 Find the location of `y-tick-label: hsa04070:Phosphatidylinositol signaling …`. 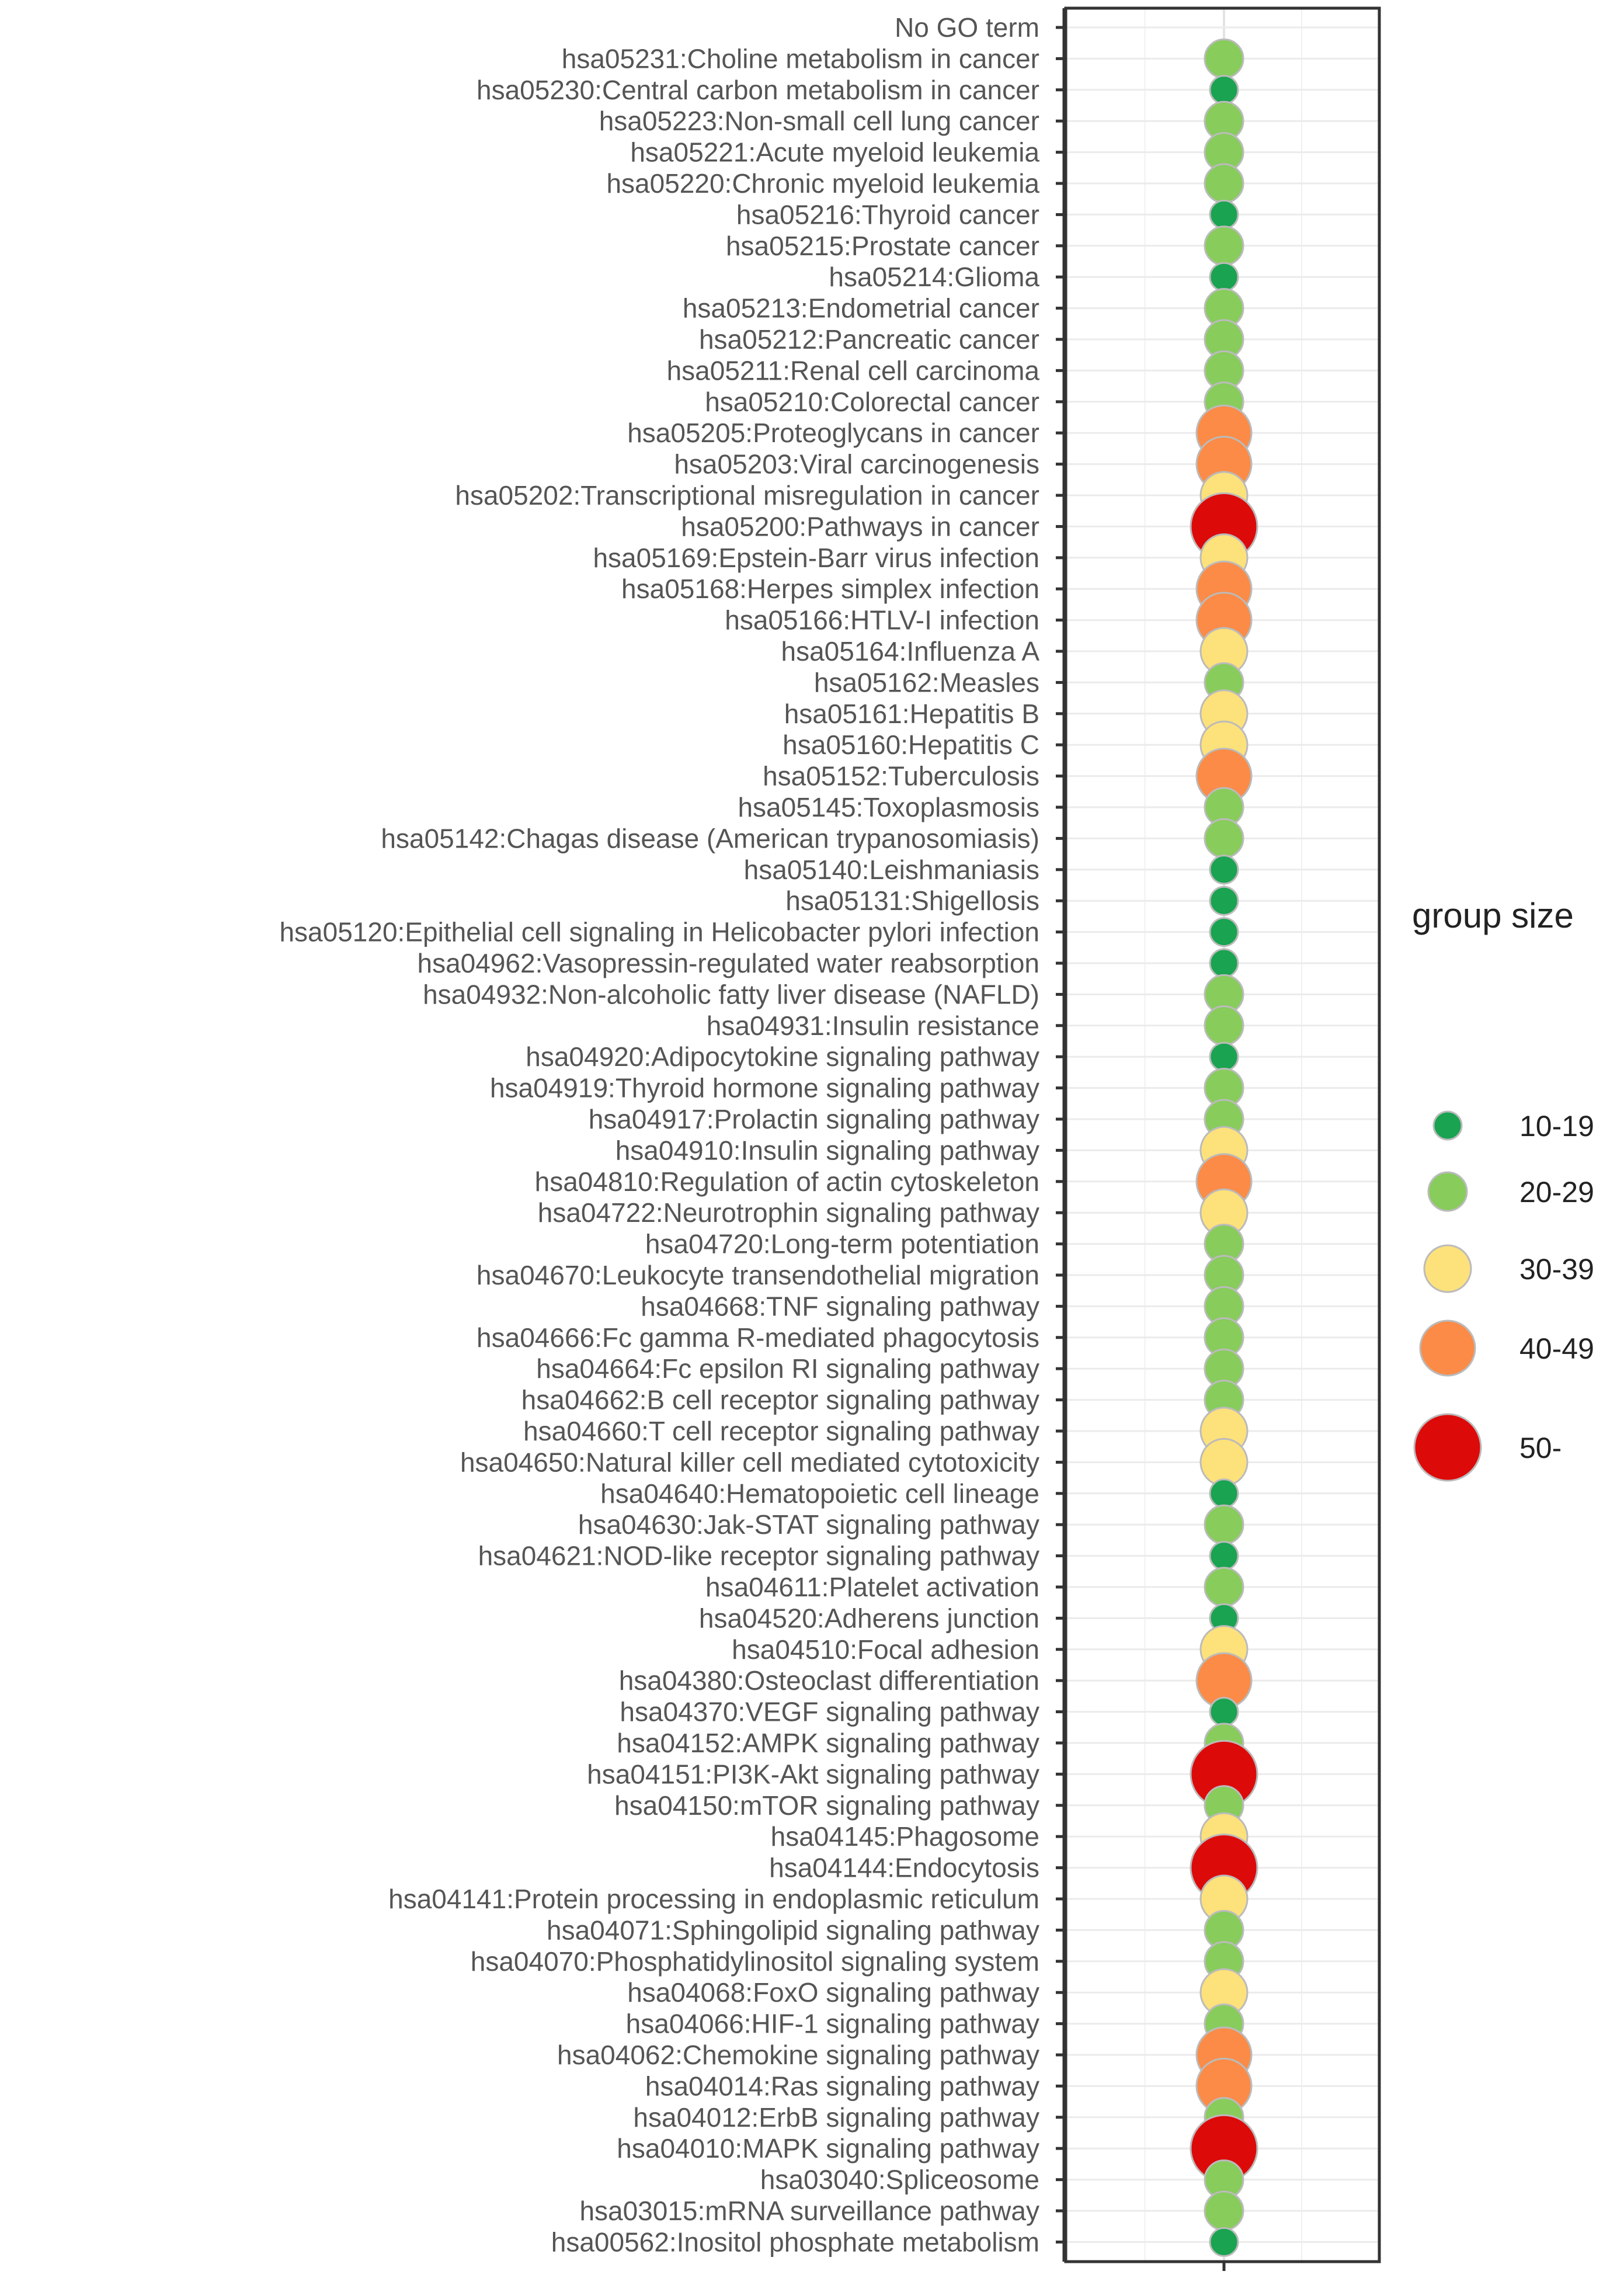

y-tick-label: hsa04070:Phosphatidylinositol signaling … is located at coordinates (755, 1961).